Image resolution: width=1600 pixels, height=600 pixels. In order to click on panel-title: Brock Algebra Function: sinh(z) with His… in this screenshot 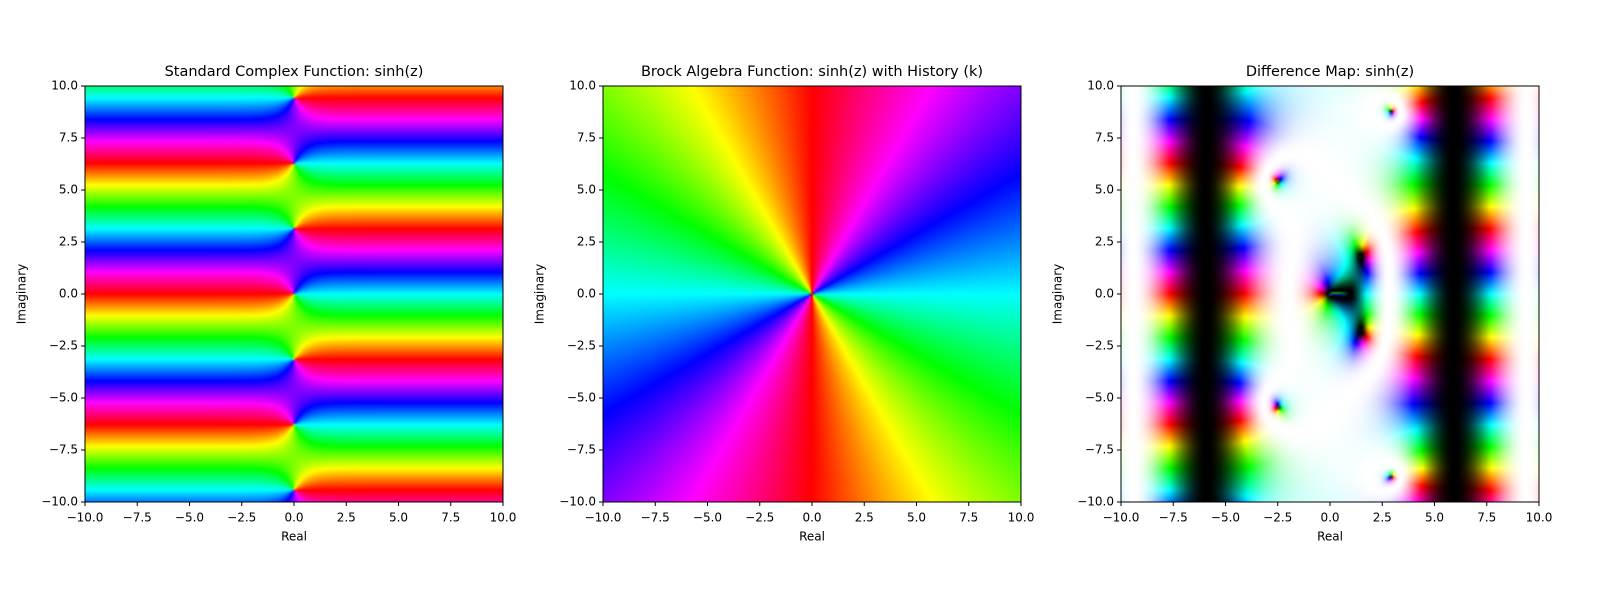, I will do `click(812, 72)`.